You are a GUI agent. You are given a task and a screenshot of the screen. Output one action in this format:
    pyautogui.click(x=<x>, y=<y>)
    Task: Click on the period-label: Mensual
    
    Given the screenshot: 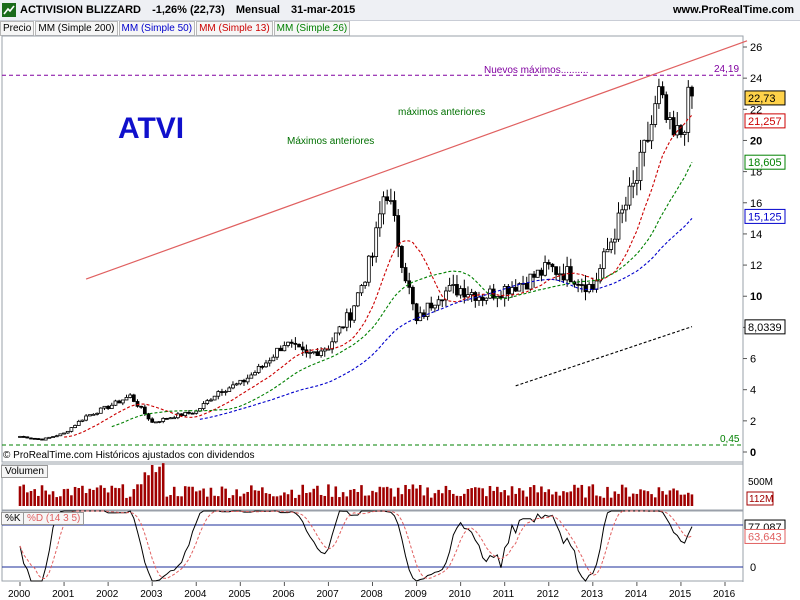 What is the action you would take?
    pyautogui.click(x=257, y=10)
    